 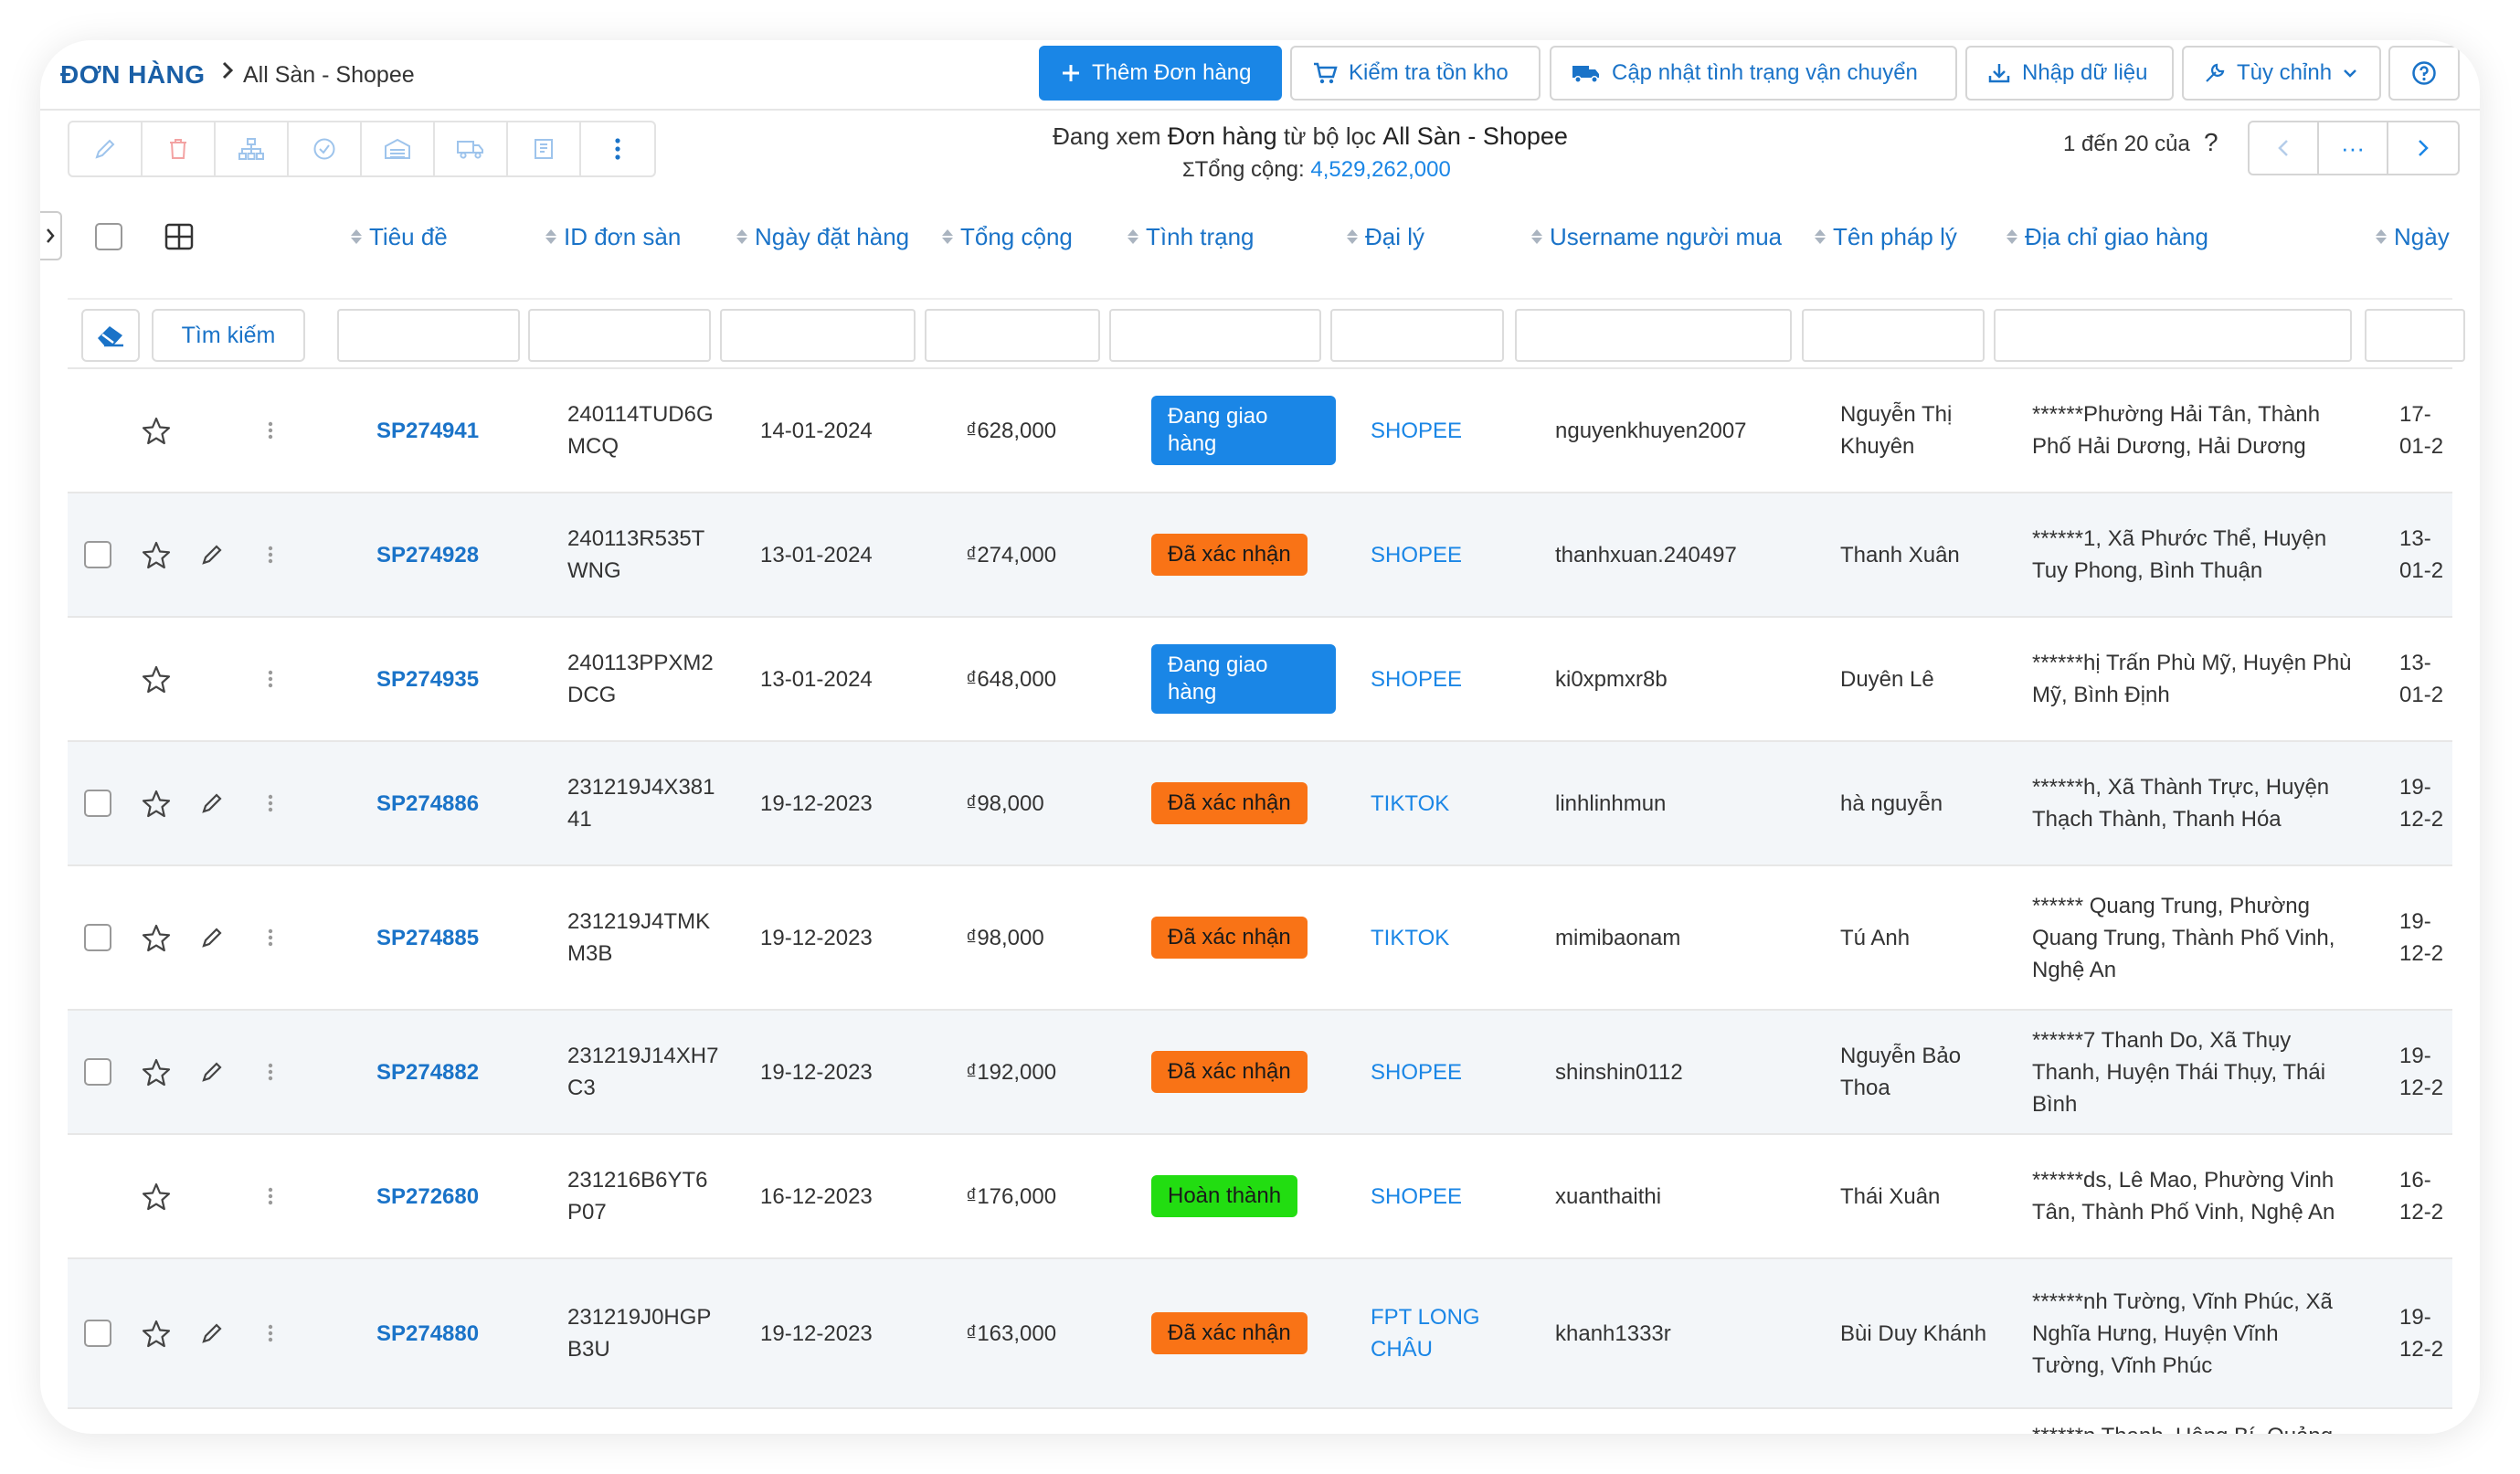 What do you see at coordinates (428, 430) in the screenshot?
I see `order-code-link: SP274941` at bounding box center [428, 430].